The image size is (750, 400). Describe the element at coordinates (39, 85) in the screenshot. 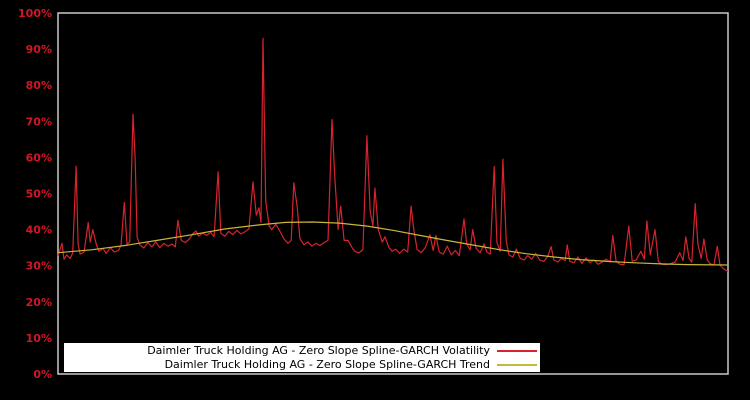

I see `y-axis-tick-label: 80%` at that location.